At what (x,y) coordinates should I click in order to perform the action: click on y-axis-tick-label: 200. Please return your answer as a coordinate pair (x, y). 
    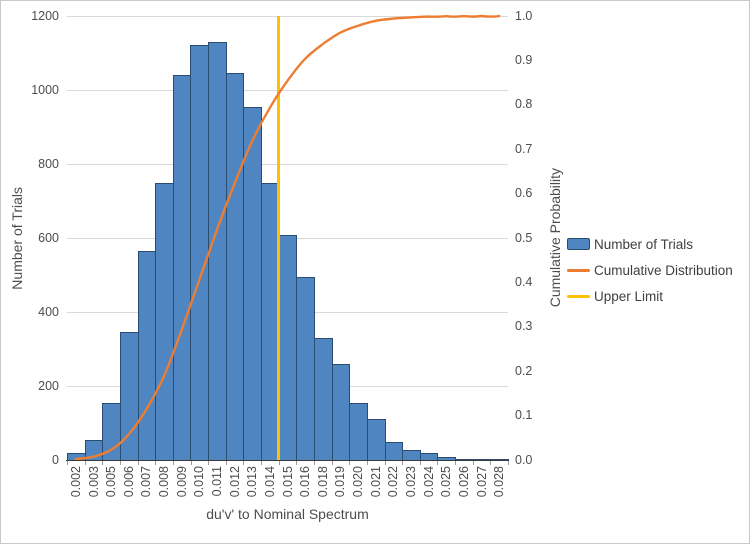
    Looking at the image, I should click on (48, 385).